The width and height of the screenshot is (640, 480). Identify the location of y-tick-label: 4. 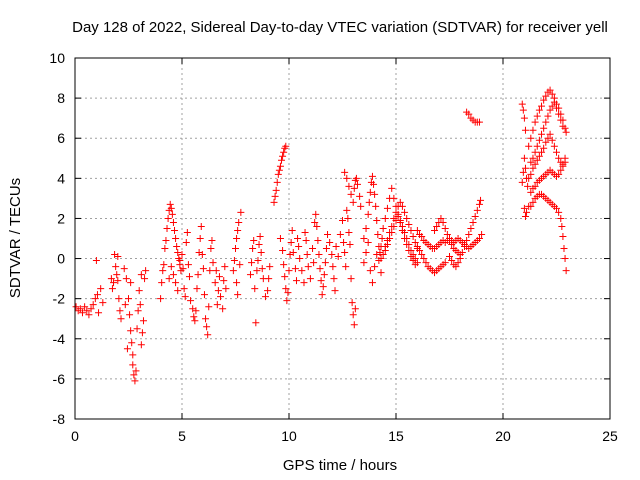
(61, 178).